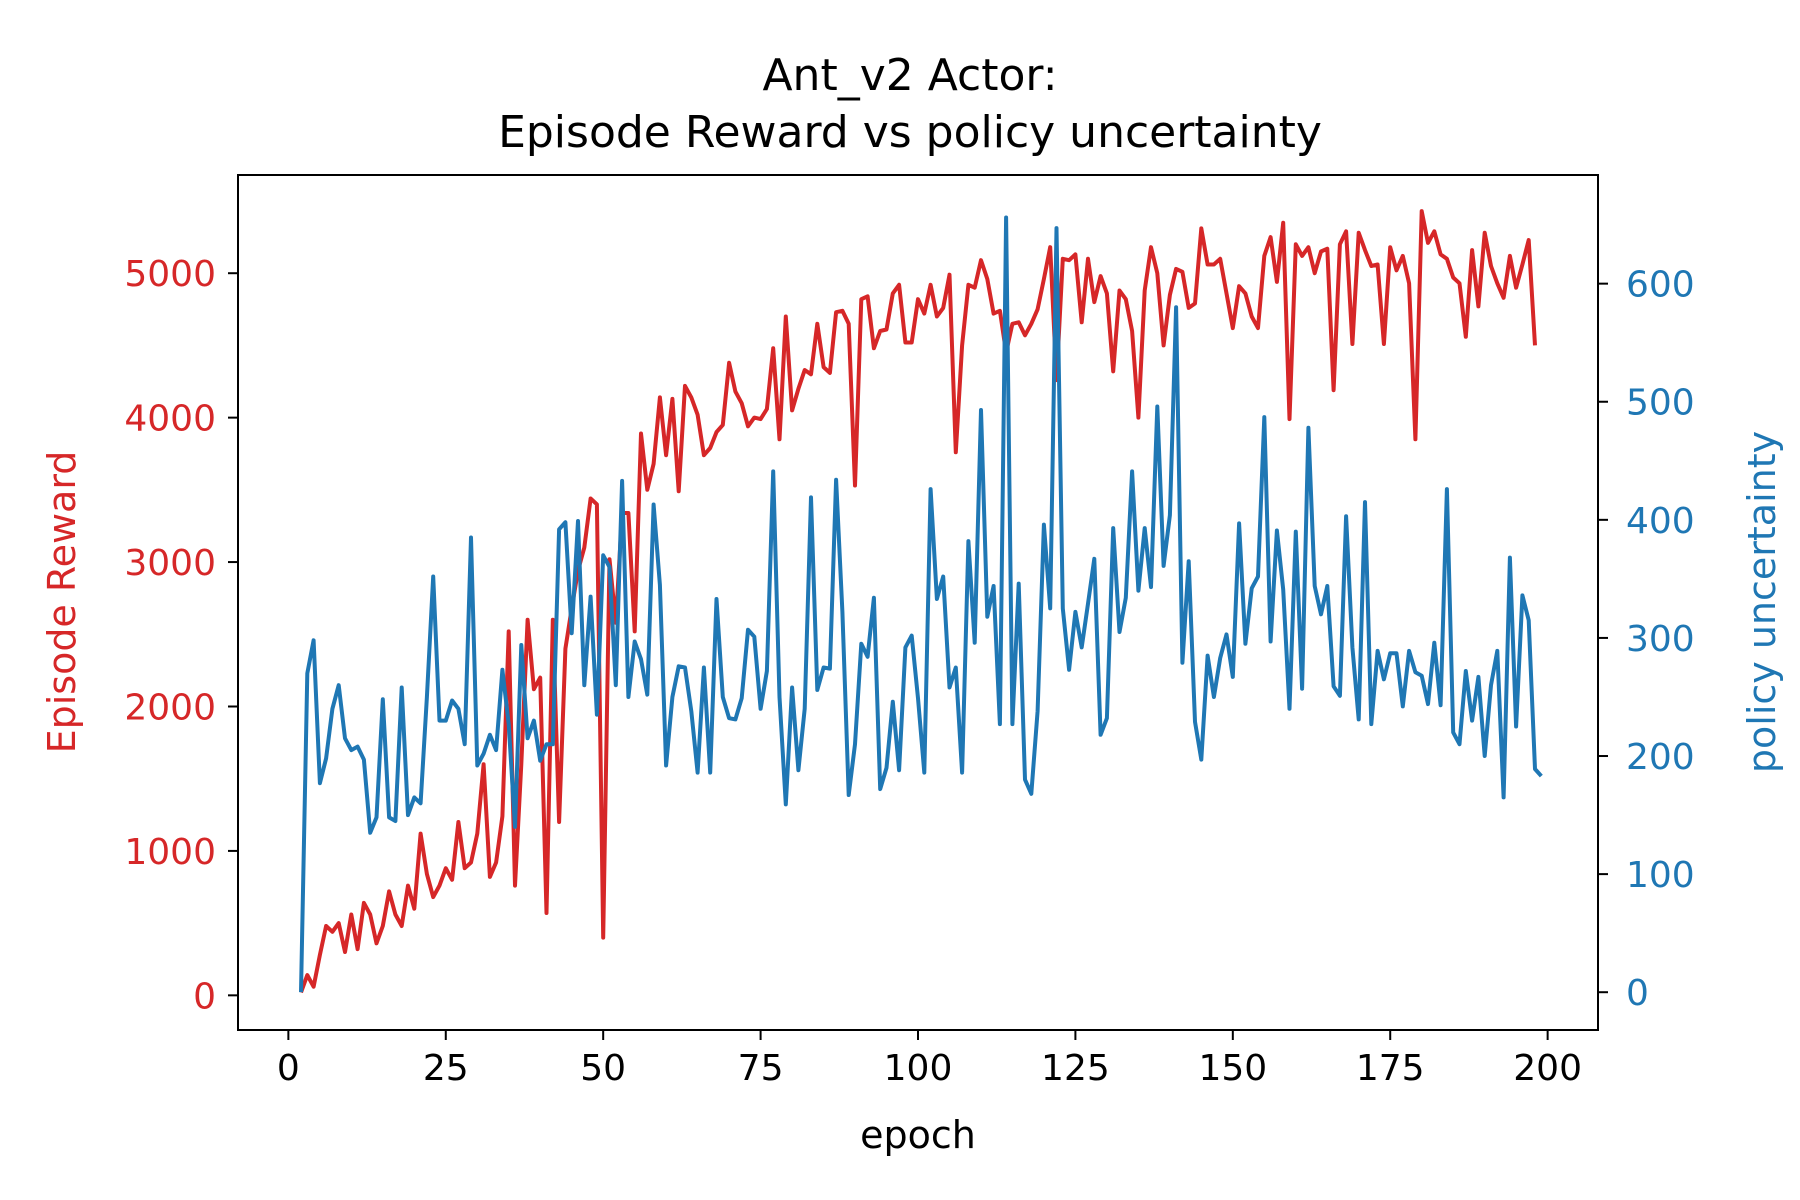 The image size is (1800, 1200). What do you see at coordinates (1660, 285) in the screenshot?
I see `right-y-tick-label: 600` at bounding box center [1660, 285].